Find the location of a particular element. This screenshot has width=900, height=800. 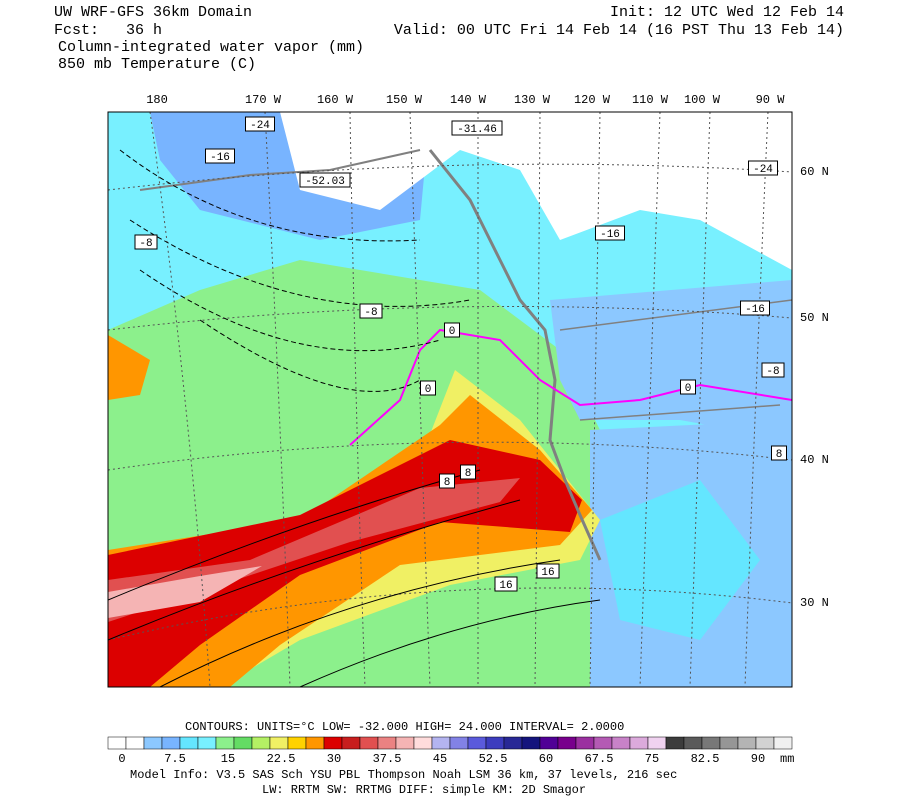

longitude-label: 150 W is located at coordinates (404, 100).